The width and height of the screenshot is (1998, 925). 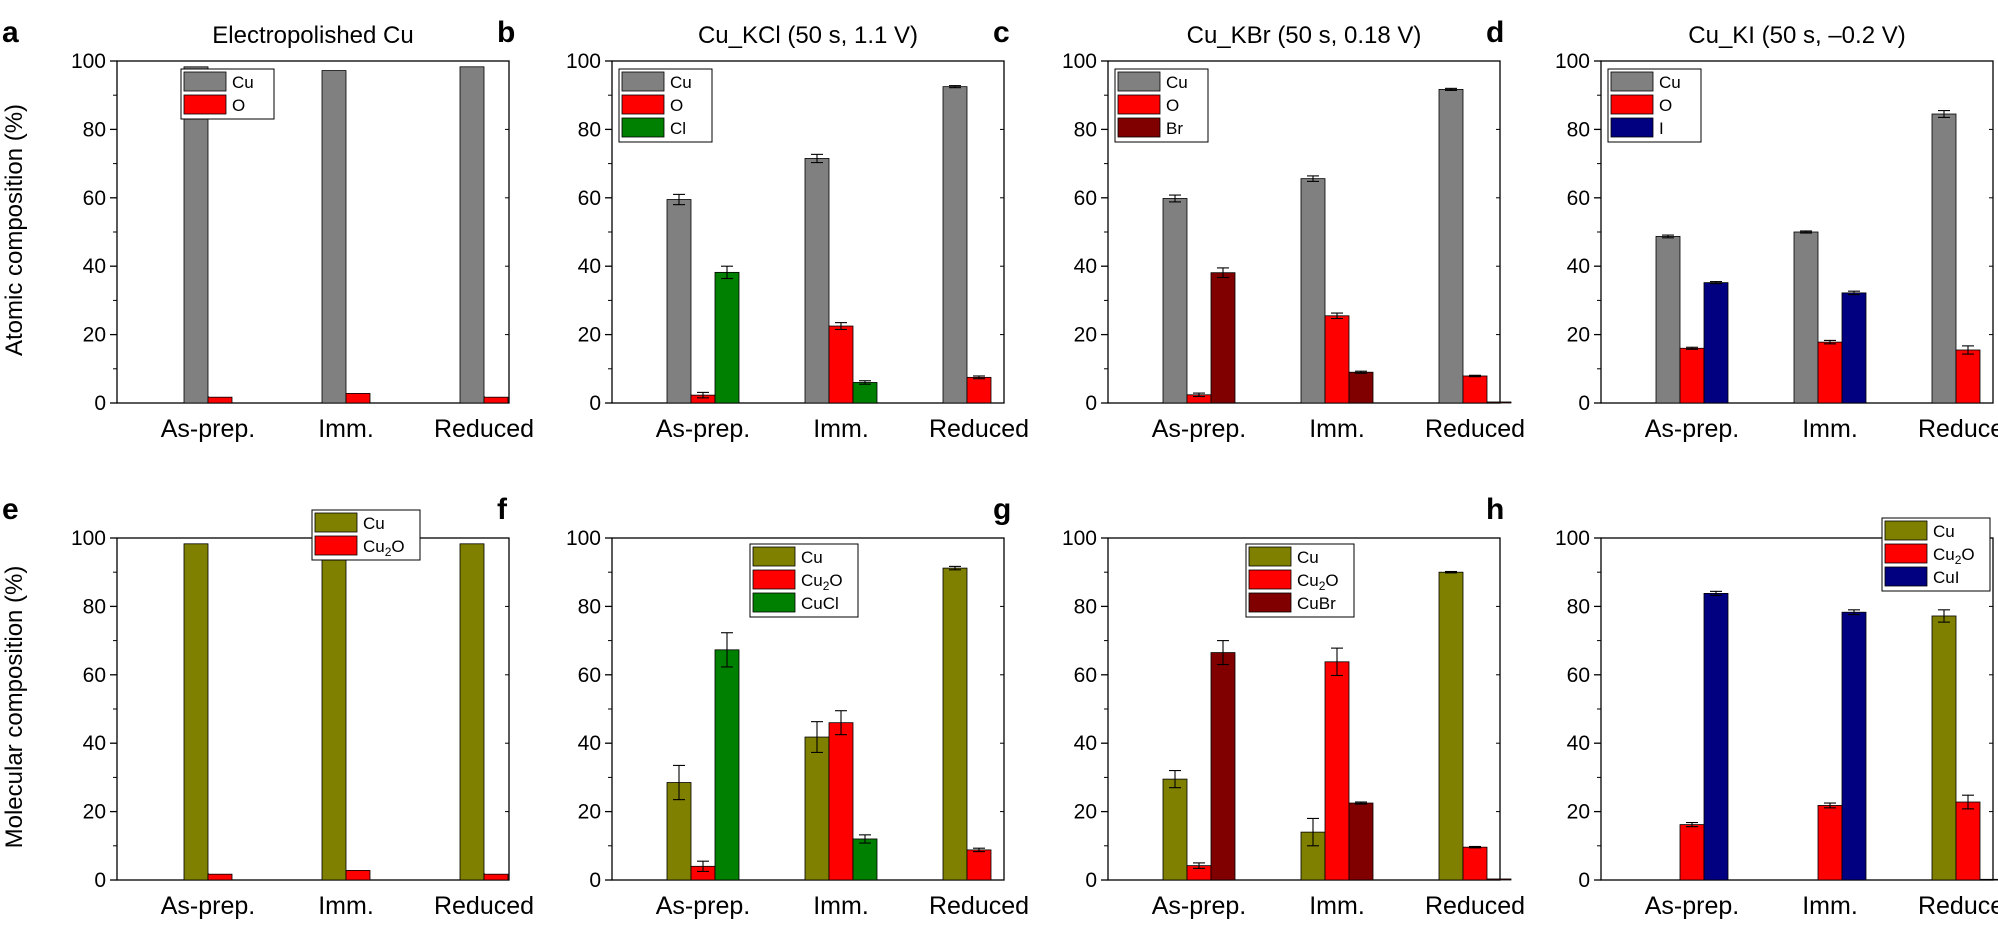 What do you see at coordinates (205, 104) in the screenshot?
I see `legend-swatch-O` at bounding box center [205, 104].